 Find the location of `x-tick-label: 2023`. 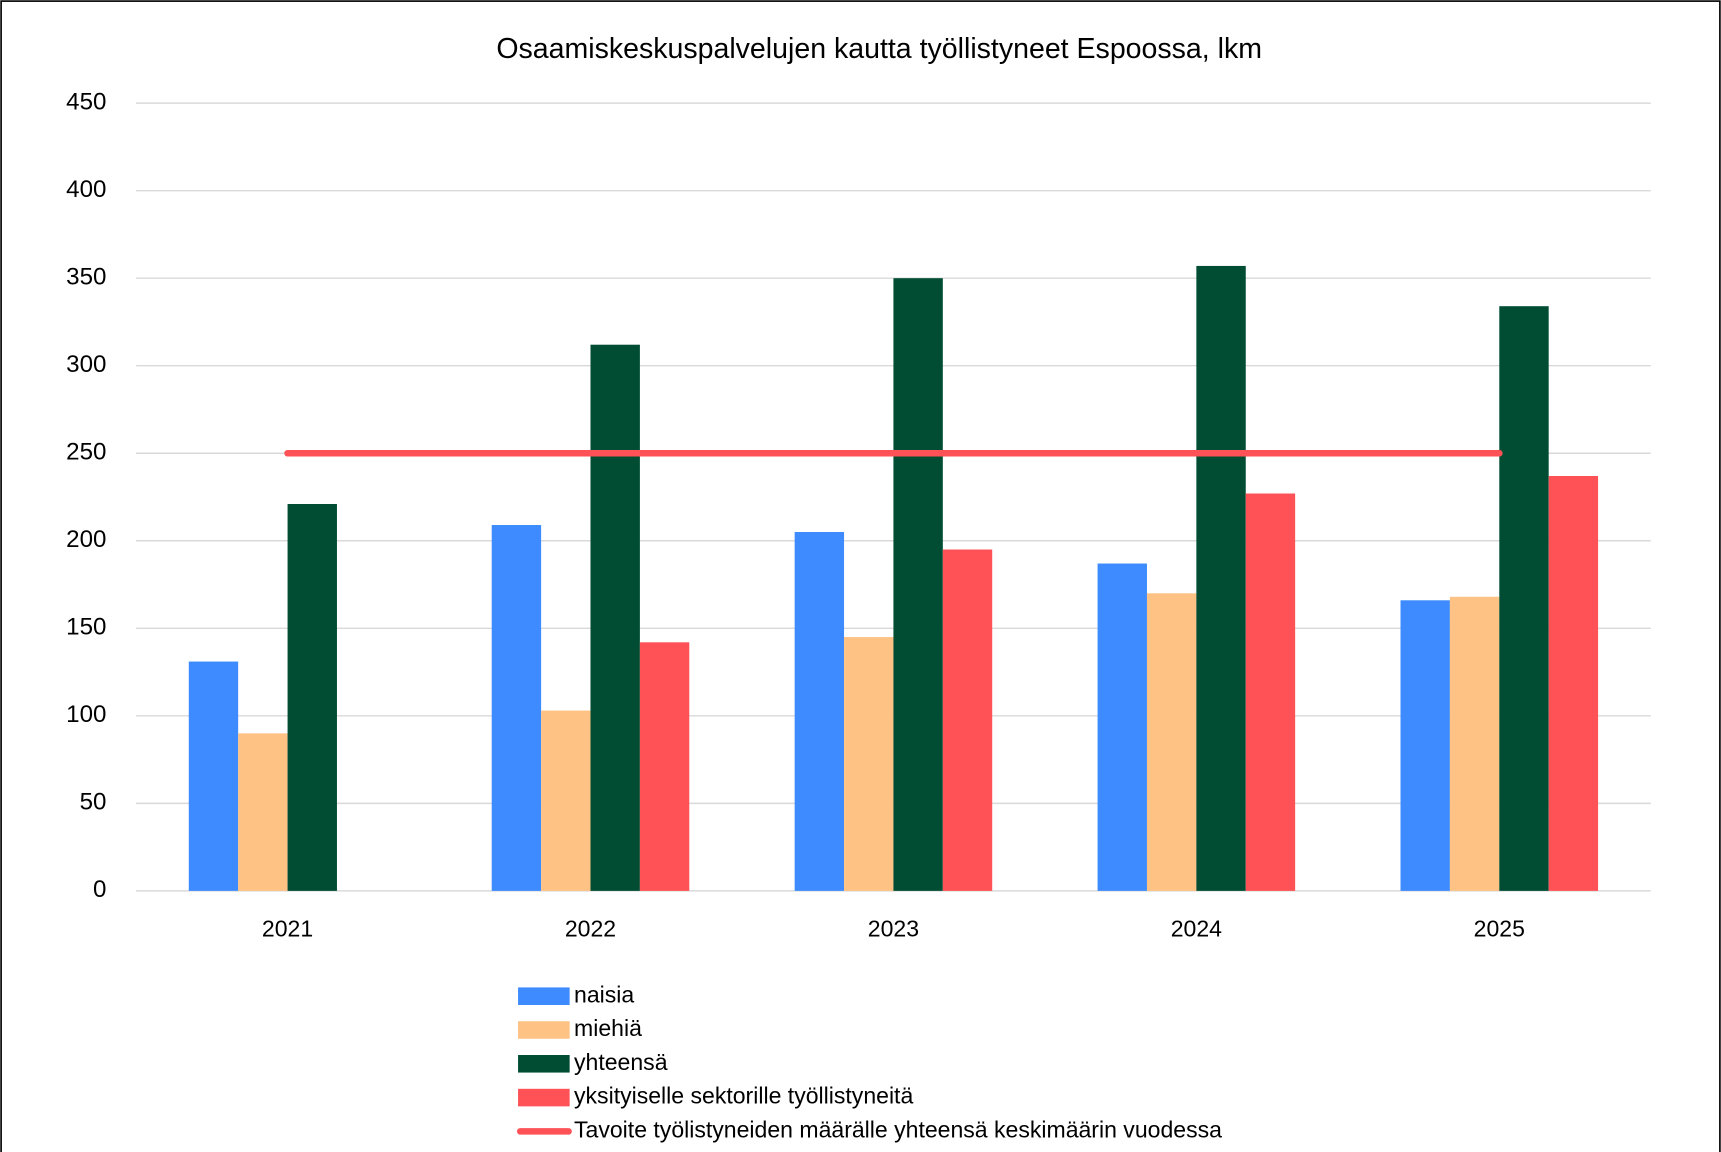

x-tick-label: 2023 is located at coordinates (893, 928).